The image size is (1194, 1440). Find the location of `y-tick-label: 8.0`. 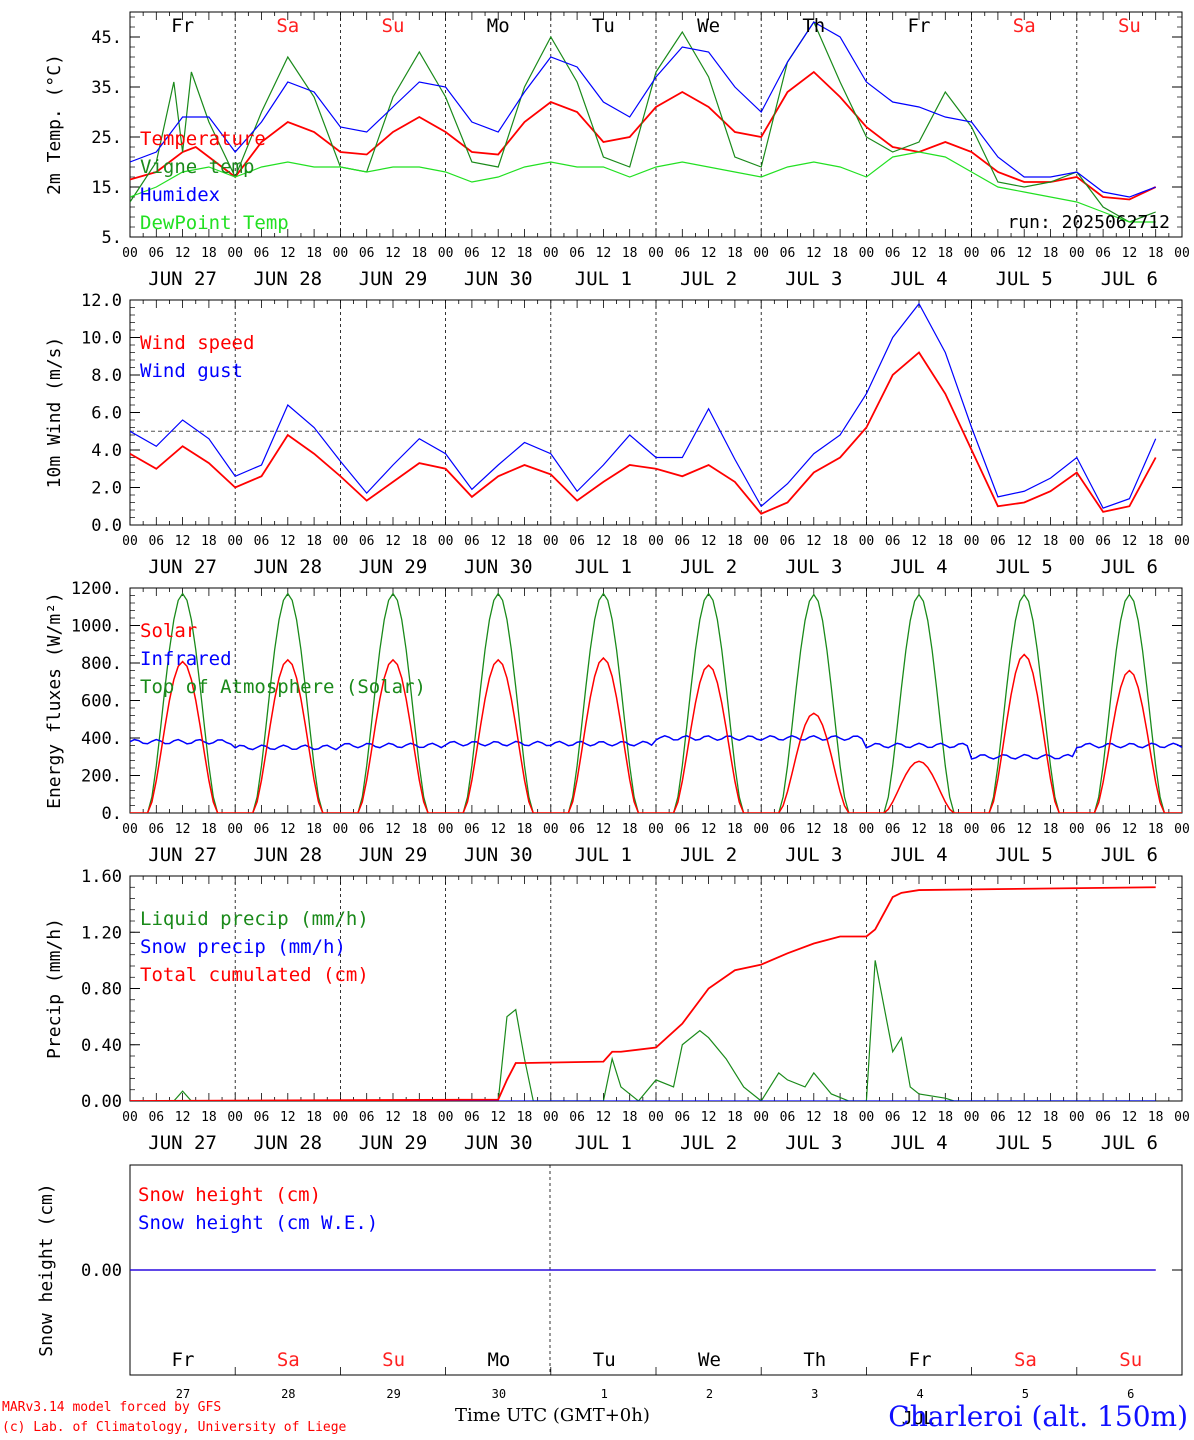

y-tick-label: 8.0 is located at coordinates (106, 376).